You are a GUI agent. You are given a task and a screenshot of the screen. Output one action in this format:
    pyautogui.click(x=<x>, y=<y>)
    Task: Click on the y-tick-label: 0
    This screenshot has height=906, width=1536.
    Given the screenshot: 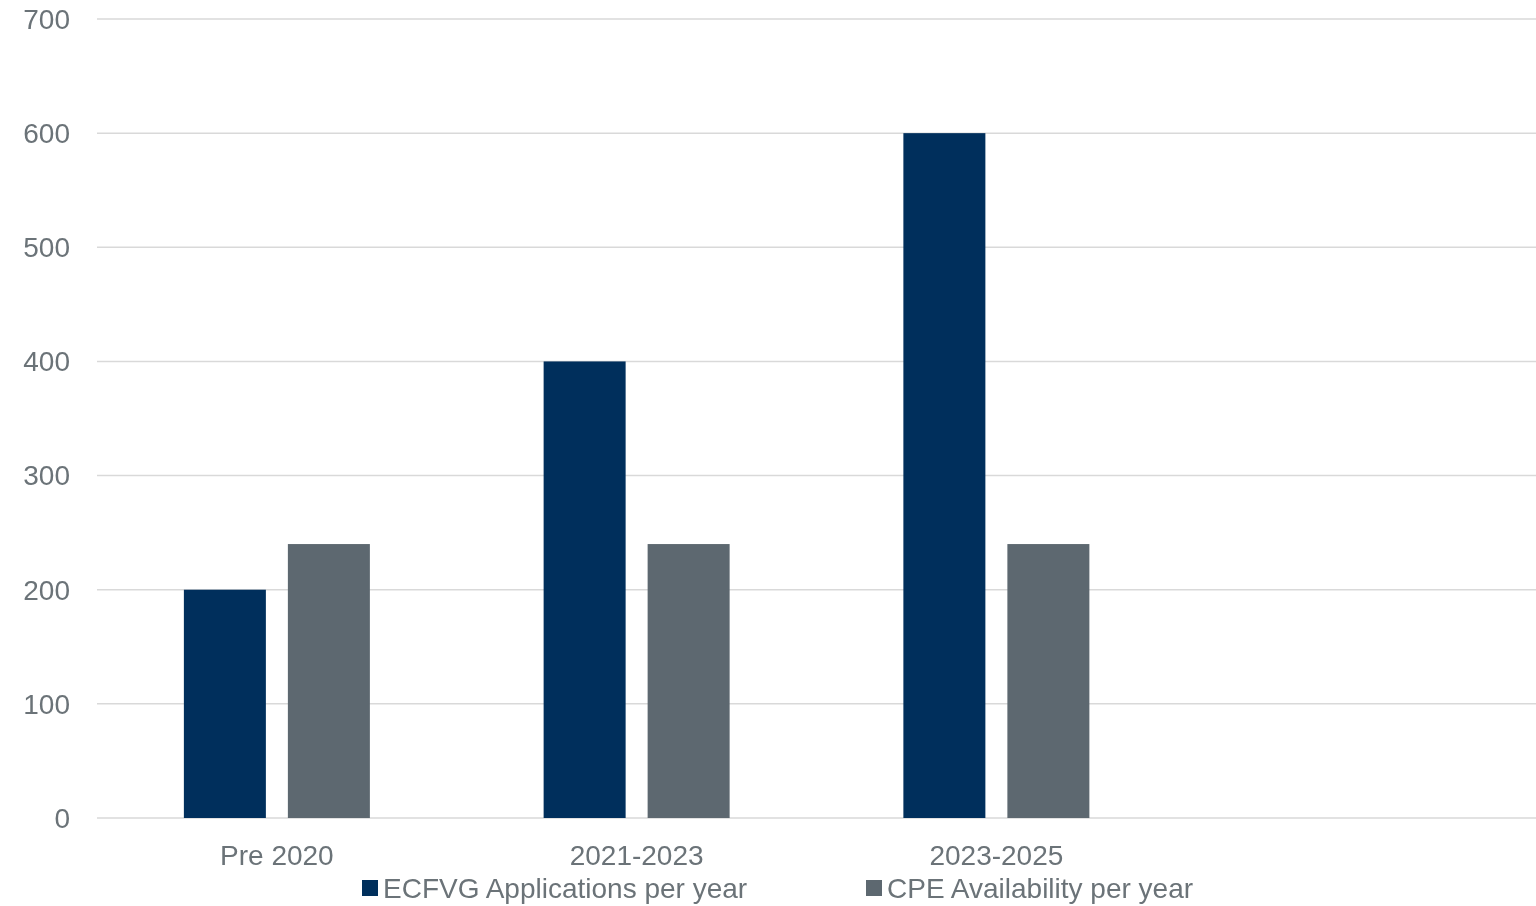 What is the action you would take?
    pyautogui.click(x=62, y=818)
    